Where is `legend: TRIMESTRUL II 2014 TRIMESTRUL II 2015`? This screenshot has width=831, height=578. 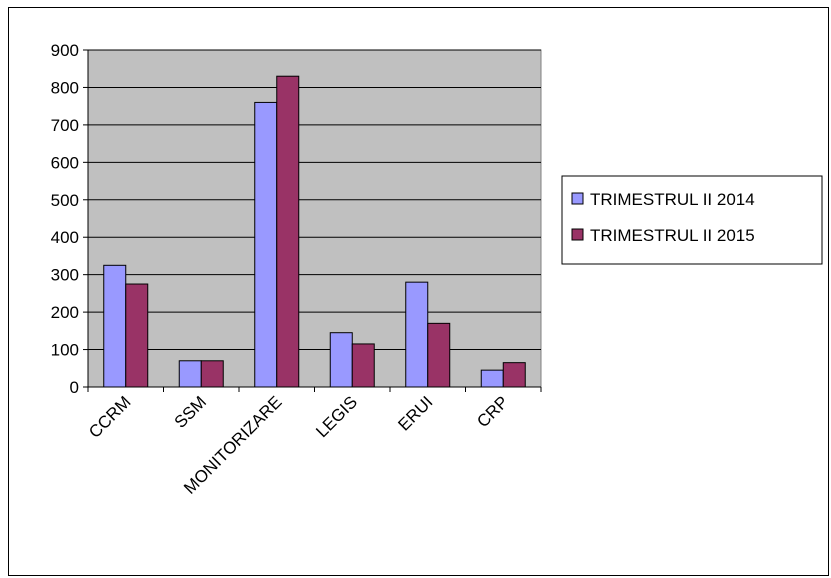
legend: TRIMESTRUL II 2014 TRIMESTRUL II 2015 is located at coordinates (692, 220).